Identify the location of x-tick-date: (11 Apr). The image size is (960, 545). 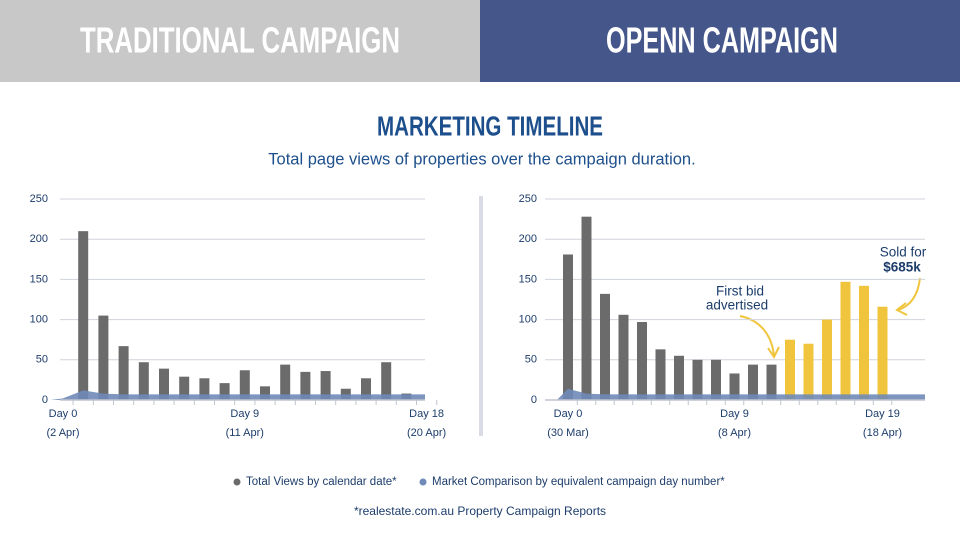
(245, 433).